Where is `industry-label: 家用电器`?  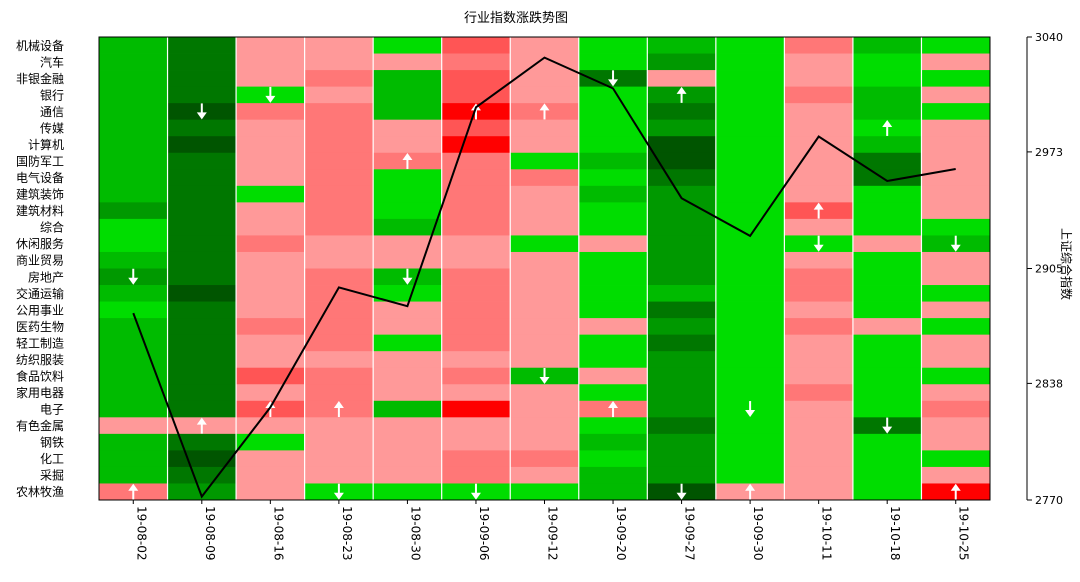 industry-label: 家用电器 is located at coordinates (40, 392).